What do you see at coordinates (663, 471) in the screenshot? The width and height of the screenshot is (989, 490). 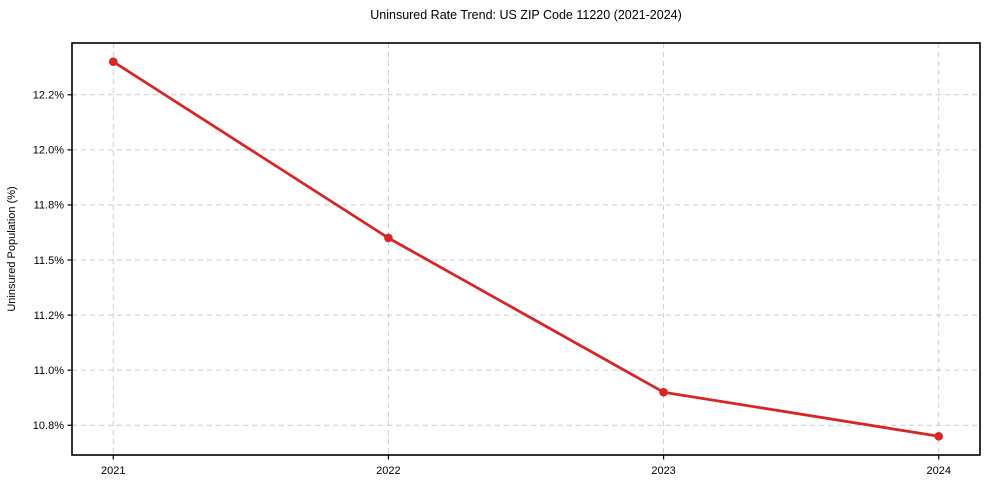 I see `x-tick-label: 2023` at bounding box center [663, 471].